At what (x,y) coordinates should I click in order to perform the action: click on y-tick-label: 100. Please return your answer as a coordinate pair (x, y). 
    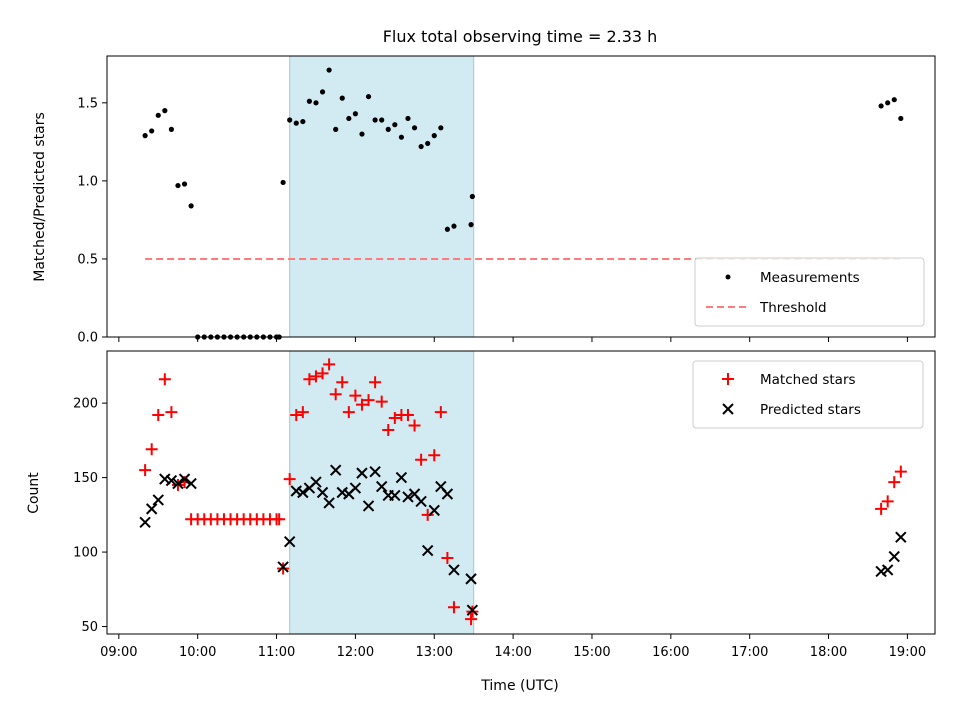
    Looking at the image, I should click on (85, 553).